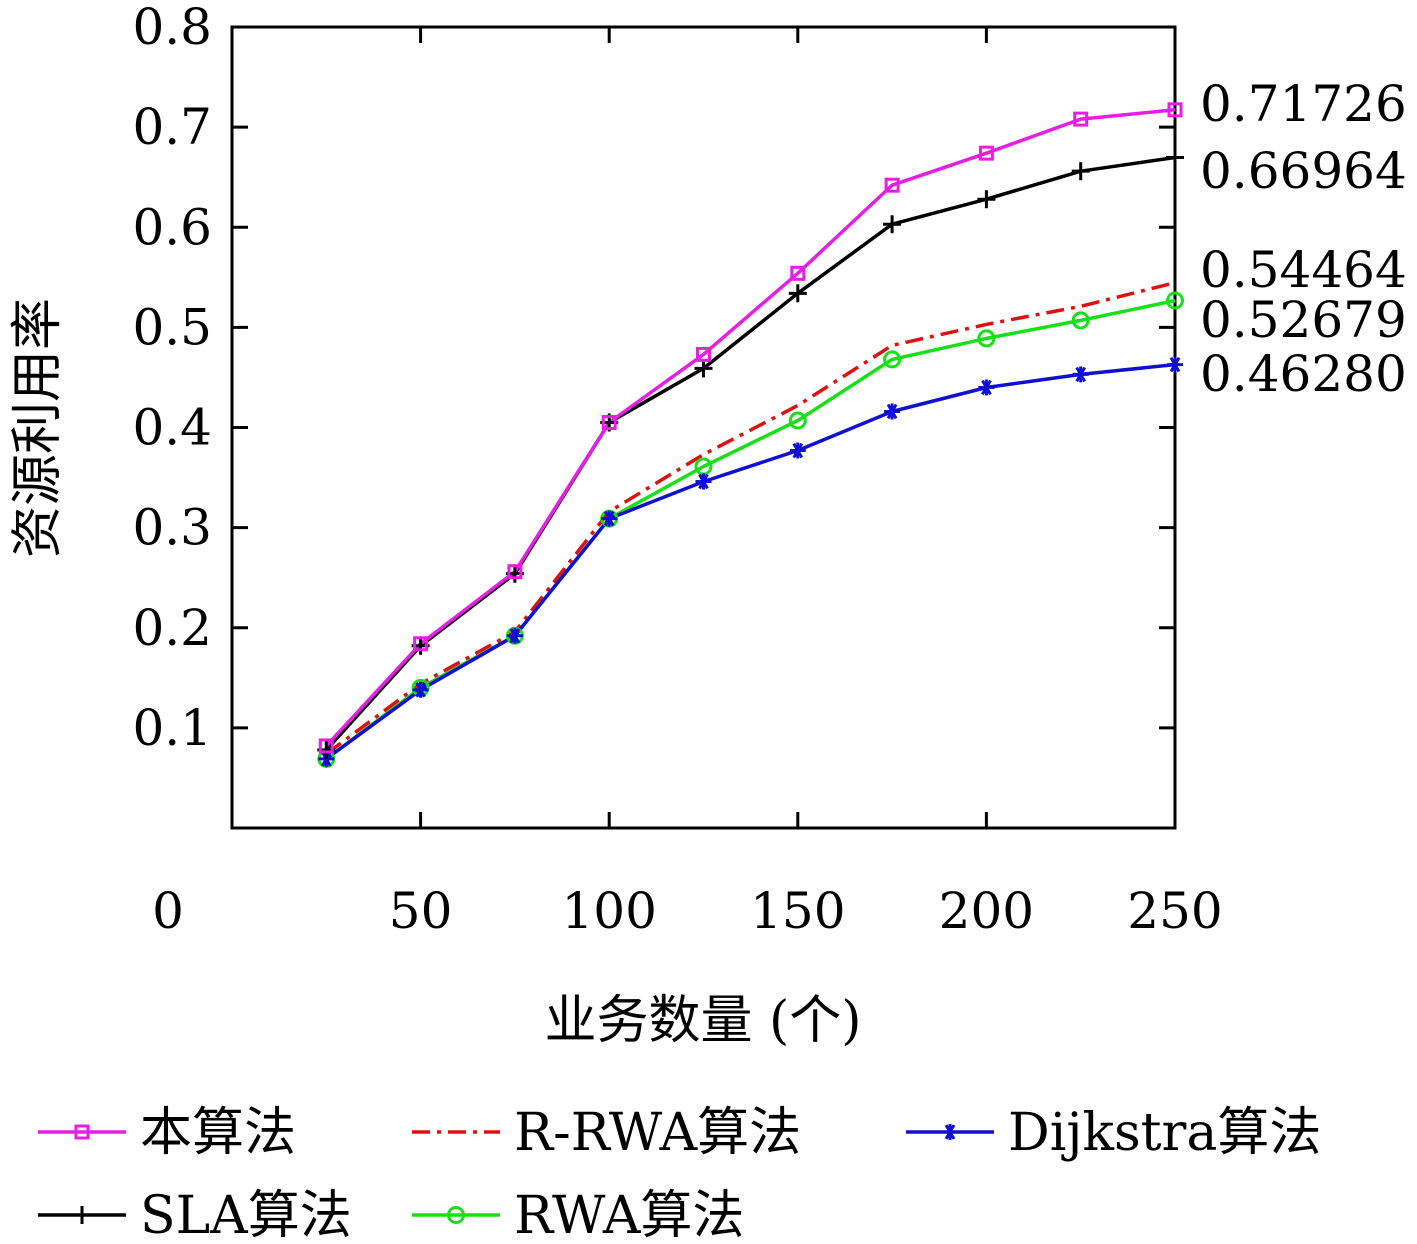 The image size is (1417, 1244). What do you see at coordinates (172, 728) in the screenshot?
I see `y-tick-label: 0.1` at bounding box center [172, 728].